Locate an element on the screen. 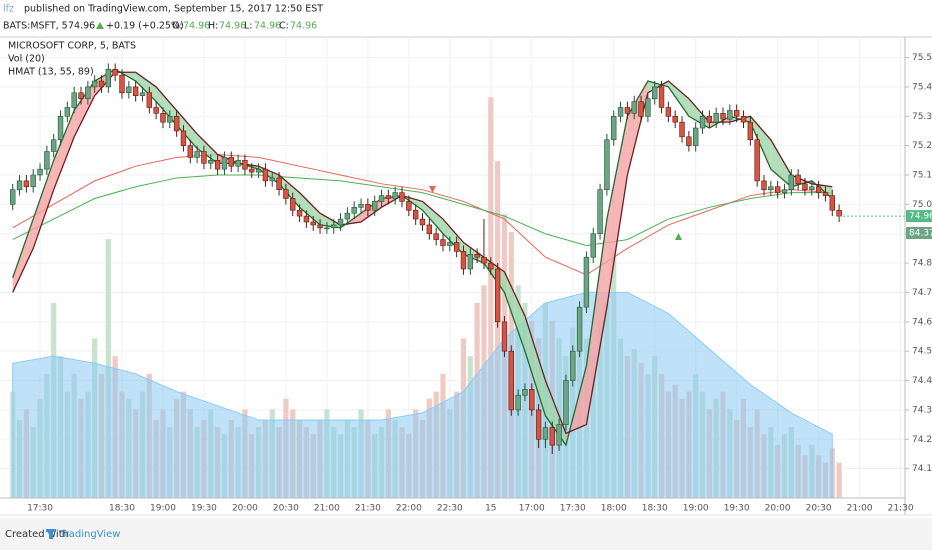 The image size is (932, 554). change: +0.19 (+0.25%) is located at coordinates (145, 26).